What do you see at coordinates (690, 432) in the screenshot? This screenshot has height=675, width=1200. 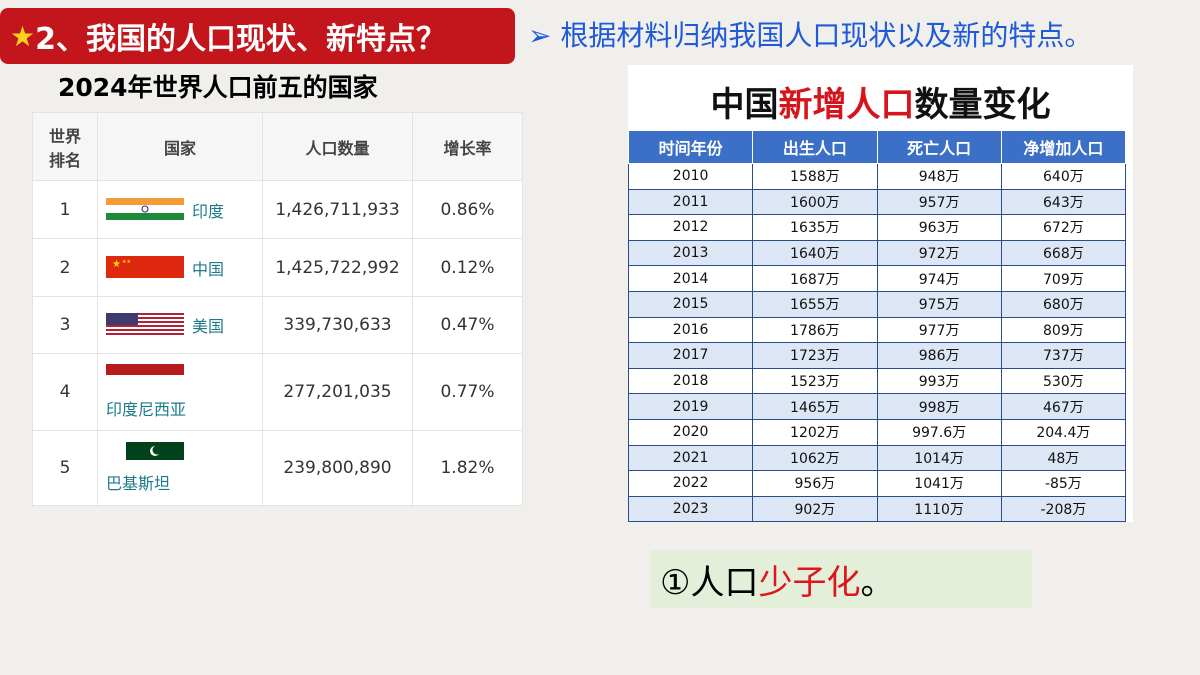 I see `cell: 2020` at bounding box center [690, 432].